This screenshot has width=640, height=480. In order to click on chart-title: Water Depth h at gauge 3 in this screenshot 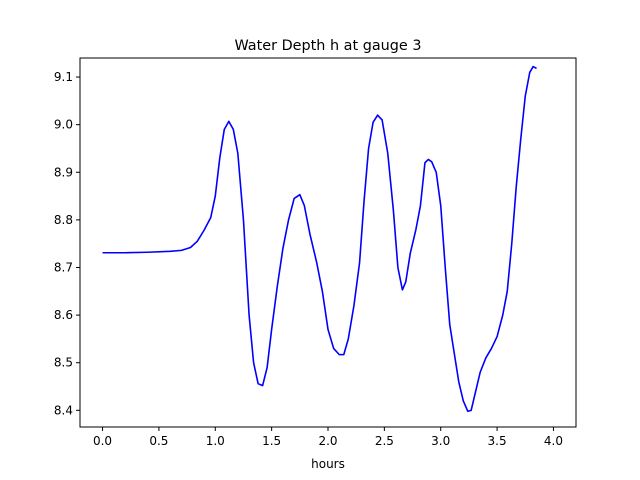, I will do `click(327, 46)`.